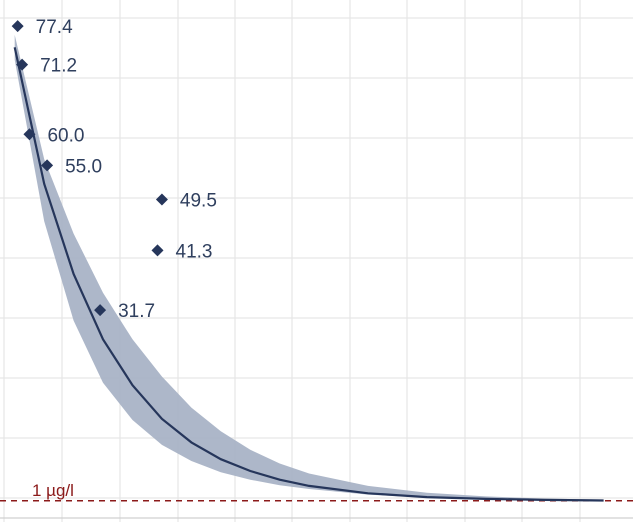  What do you see at coordinates (198, 200) in the screenshot?
I see `data-label: 49.5` at bounding box center [198, 200].